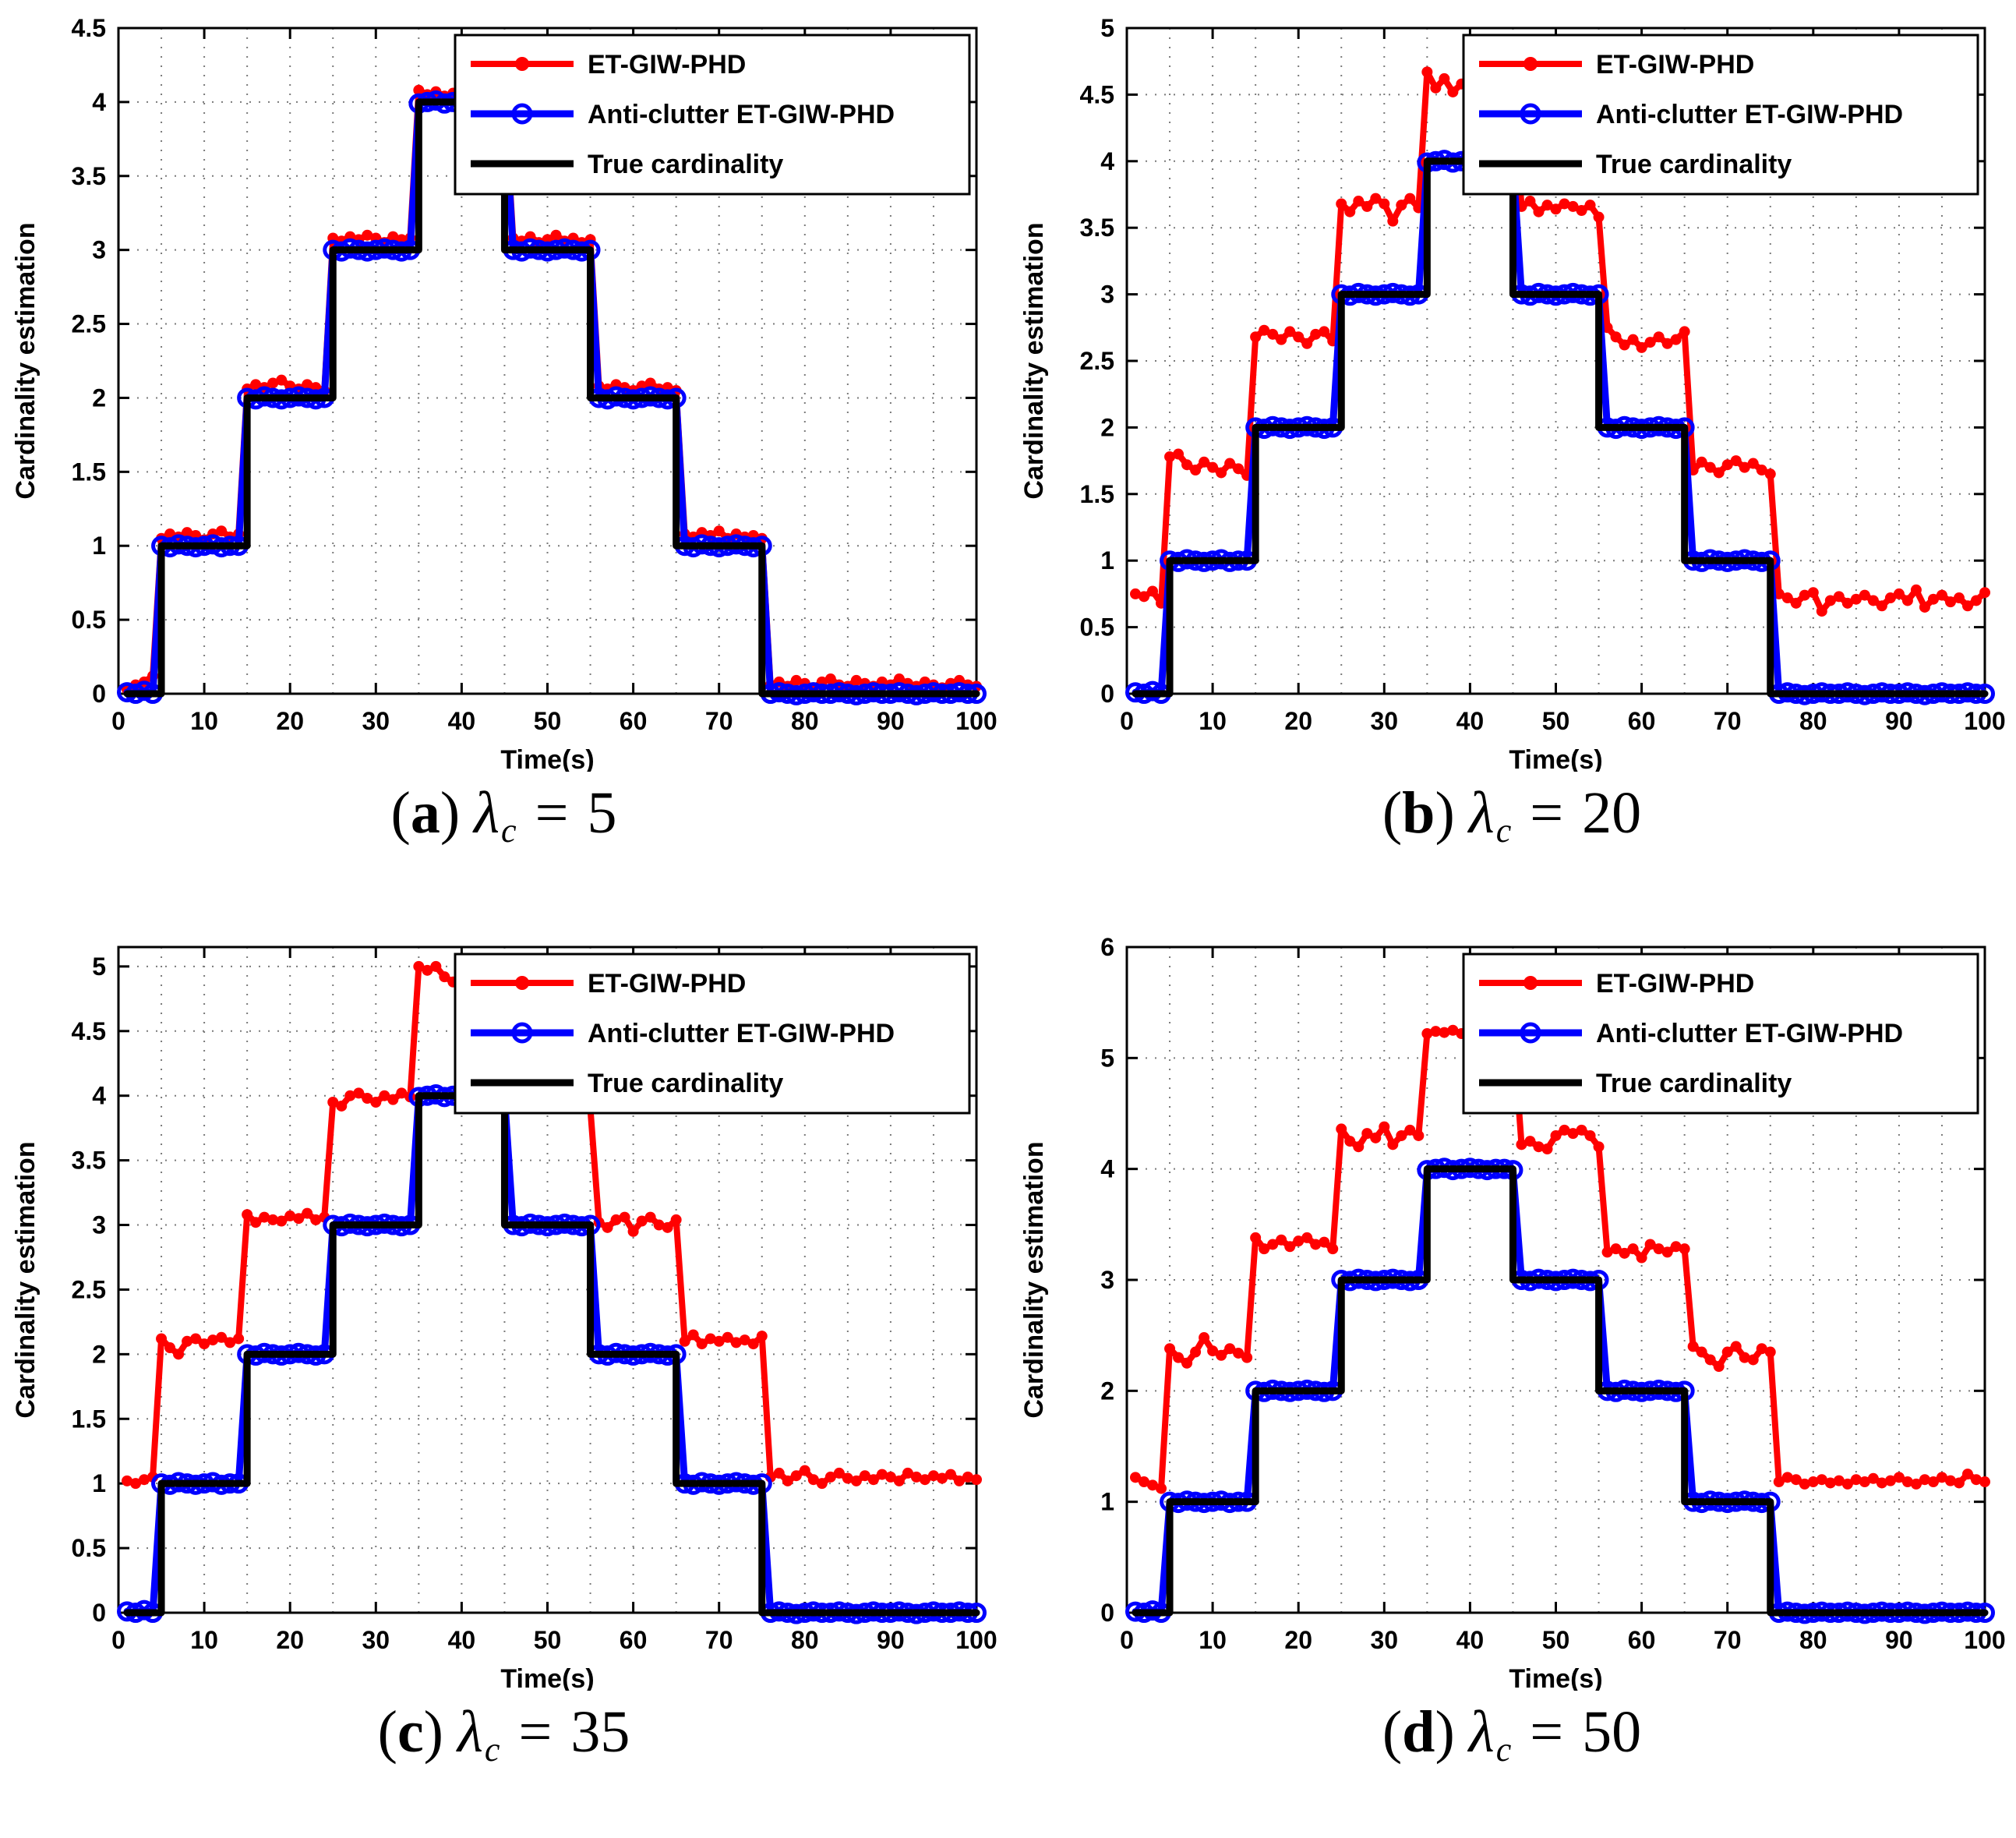  I want to click on x-tick-label: 60, so click(634, 721).